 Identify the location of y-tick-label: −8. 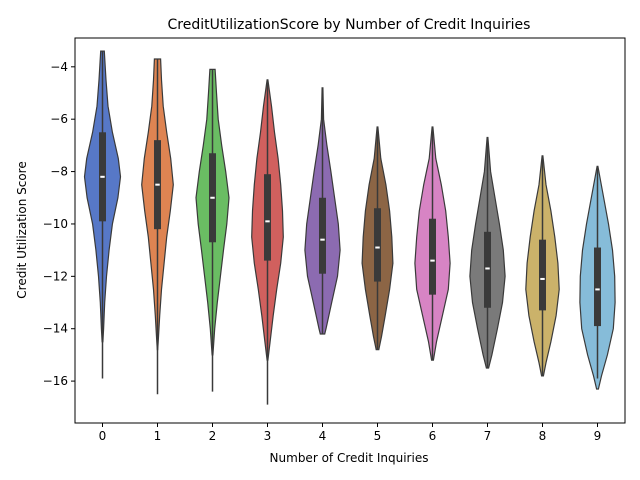
(59, 172).